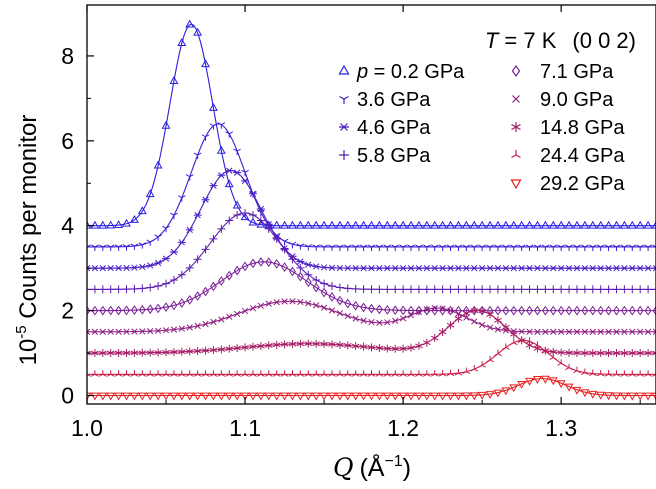 The width and height of the screenshot is (656, 489). What do you see at coordinates (394, 100) in the screenshot?
I see `legend-label: 3.6 GPa` at bounding box center [394, 100].